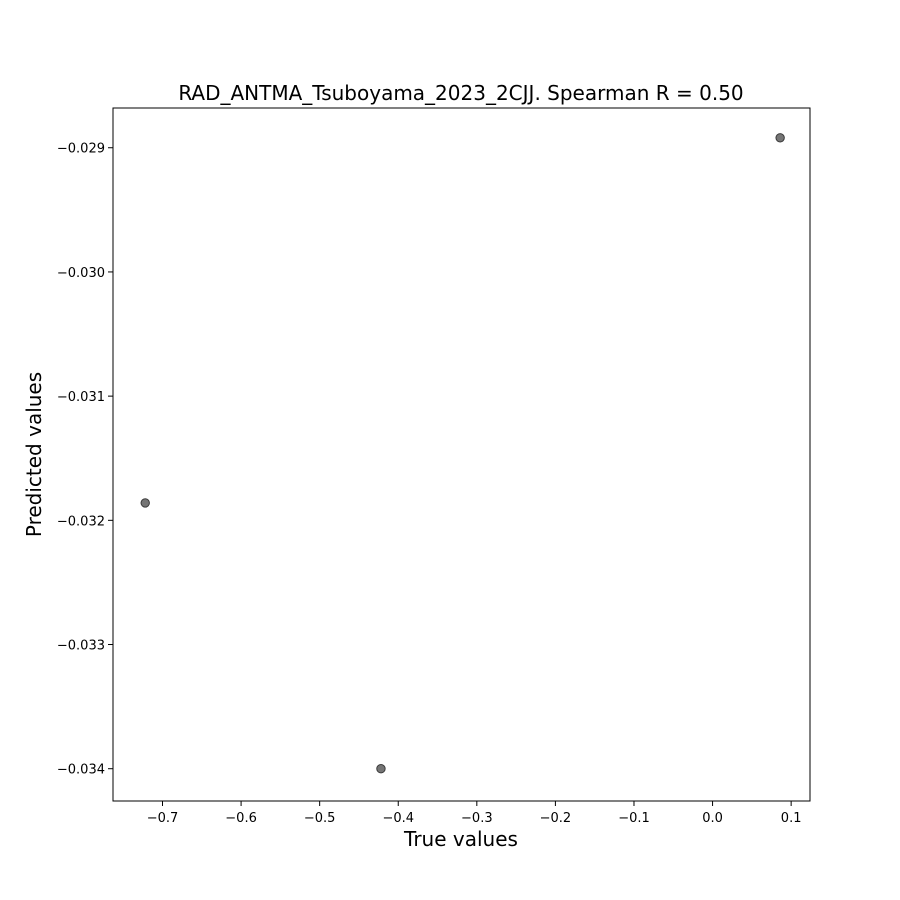 This screenshot has width=900, height=900. What do you see at coordinates (81, 521) in the screenshot?
I see `y-tick-label: −0.032` at bounding box center [81, 521].